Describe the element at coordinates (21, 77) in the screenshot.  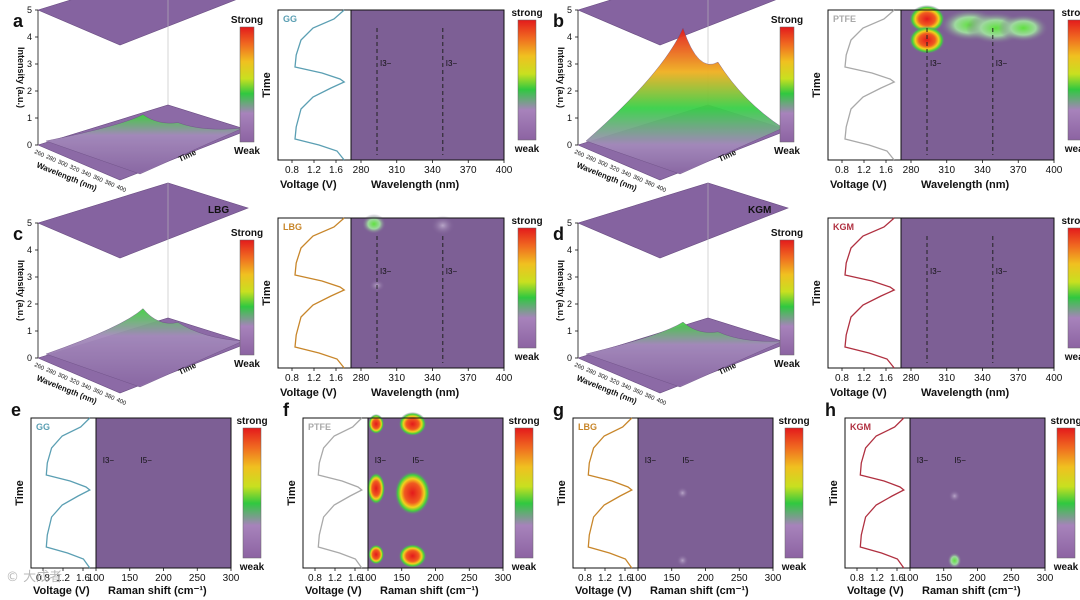
I see `intensity-axis-label: Intensity (a.u.)` at that location.